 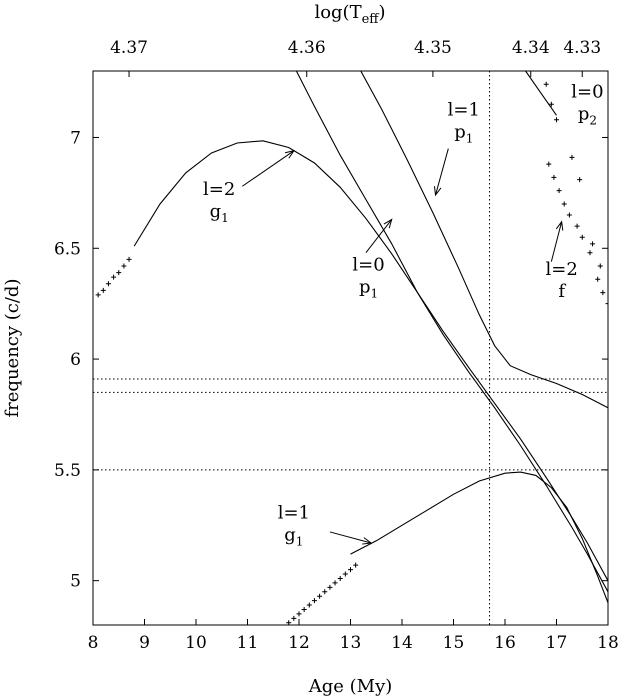 What do you see at coordinates (505, 643) in the screenshot?
I see `x-tick-label: 16` at bounding box center [505, 643].